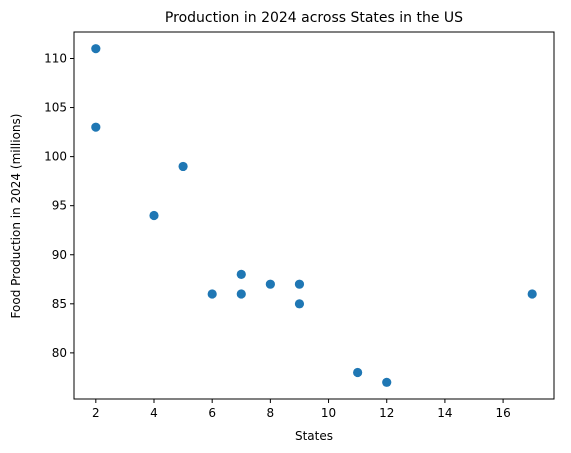  I want to click on x-tick-label: 4, so click(154, 413).